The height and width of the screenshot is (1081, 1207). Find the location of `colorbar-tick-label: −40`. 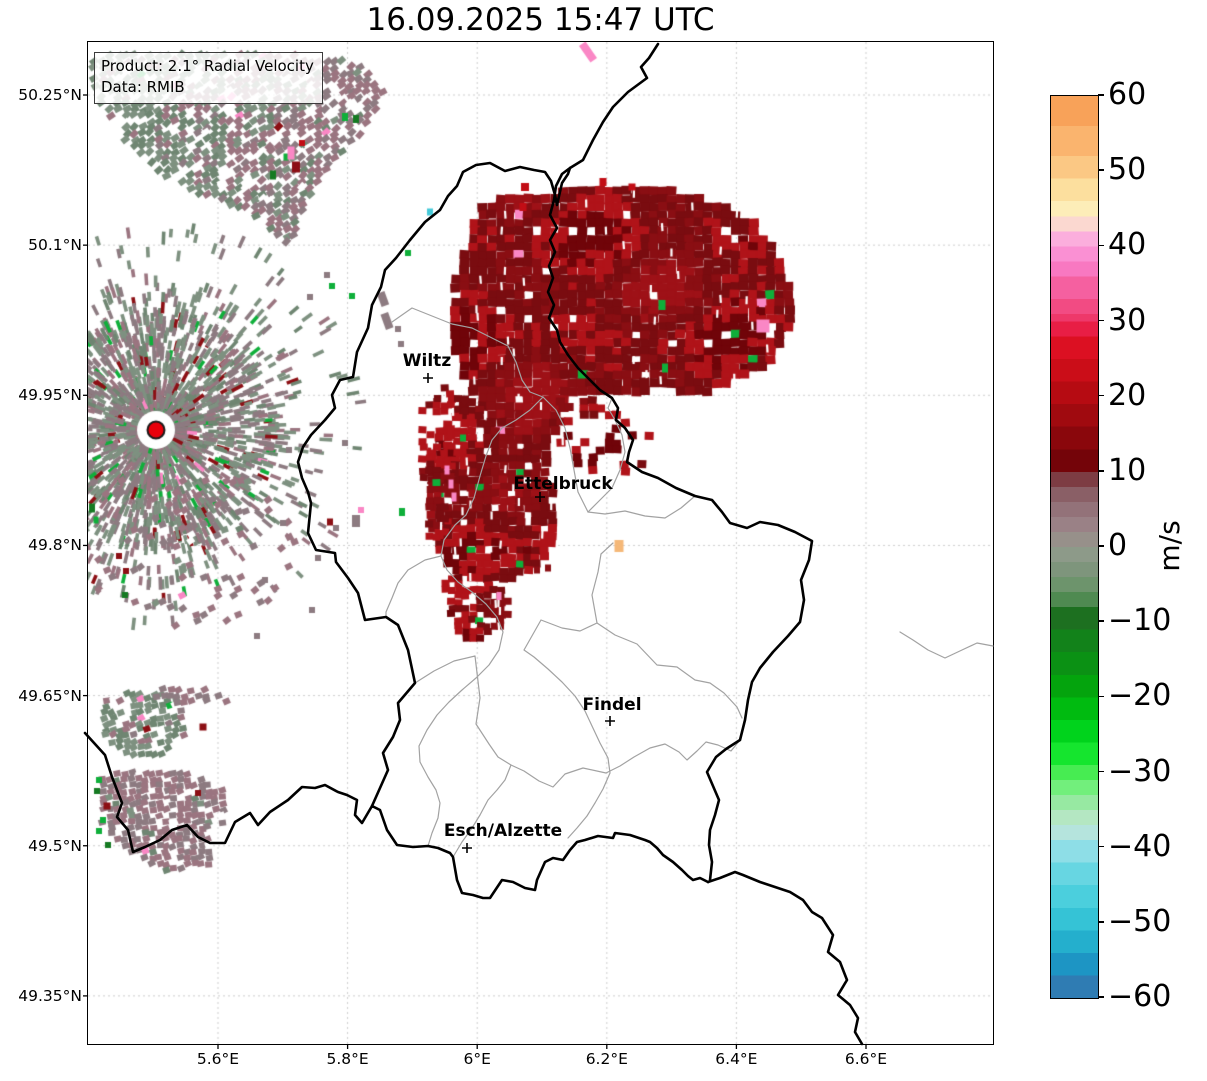

colorbar-tick-label: −40 is located at coordinates (1140, 846).